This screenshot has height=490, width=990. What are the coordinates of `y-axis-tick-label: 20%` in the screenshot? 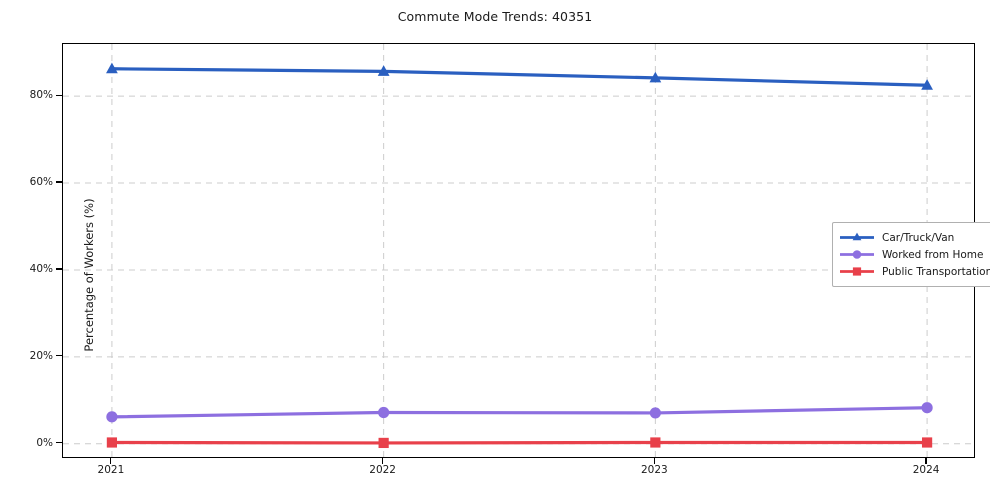 It's located at (41, 355).